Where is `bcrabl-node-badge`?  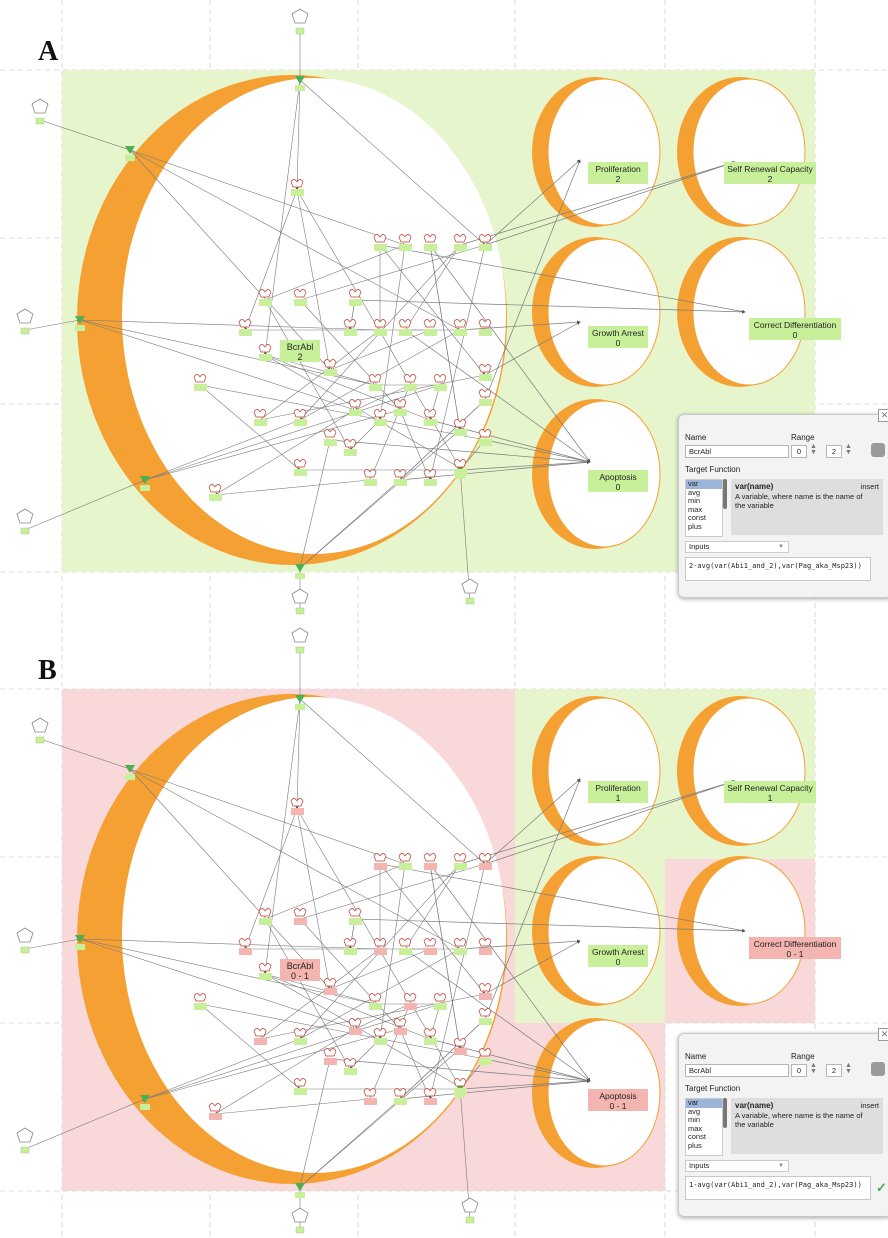 bcrabl-node-badge is located at coordinates (300, 970).